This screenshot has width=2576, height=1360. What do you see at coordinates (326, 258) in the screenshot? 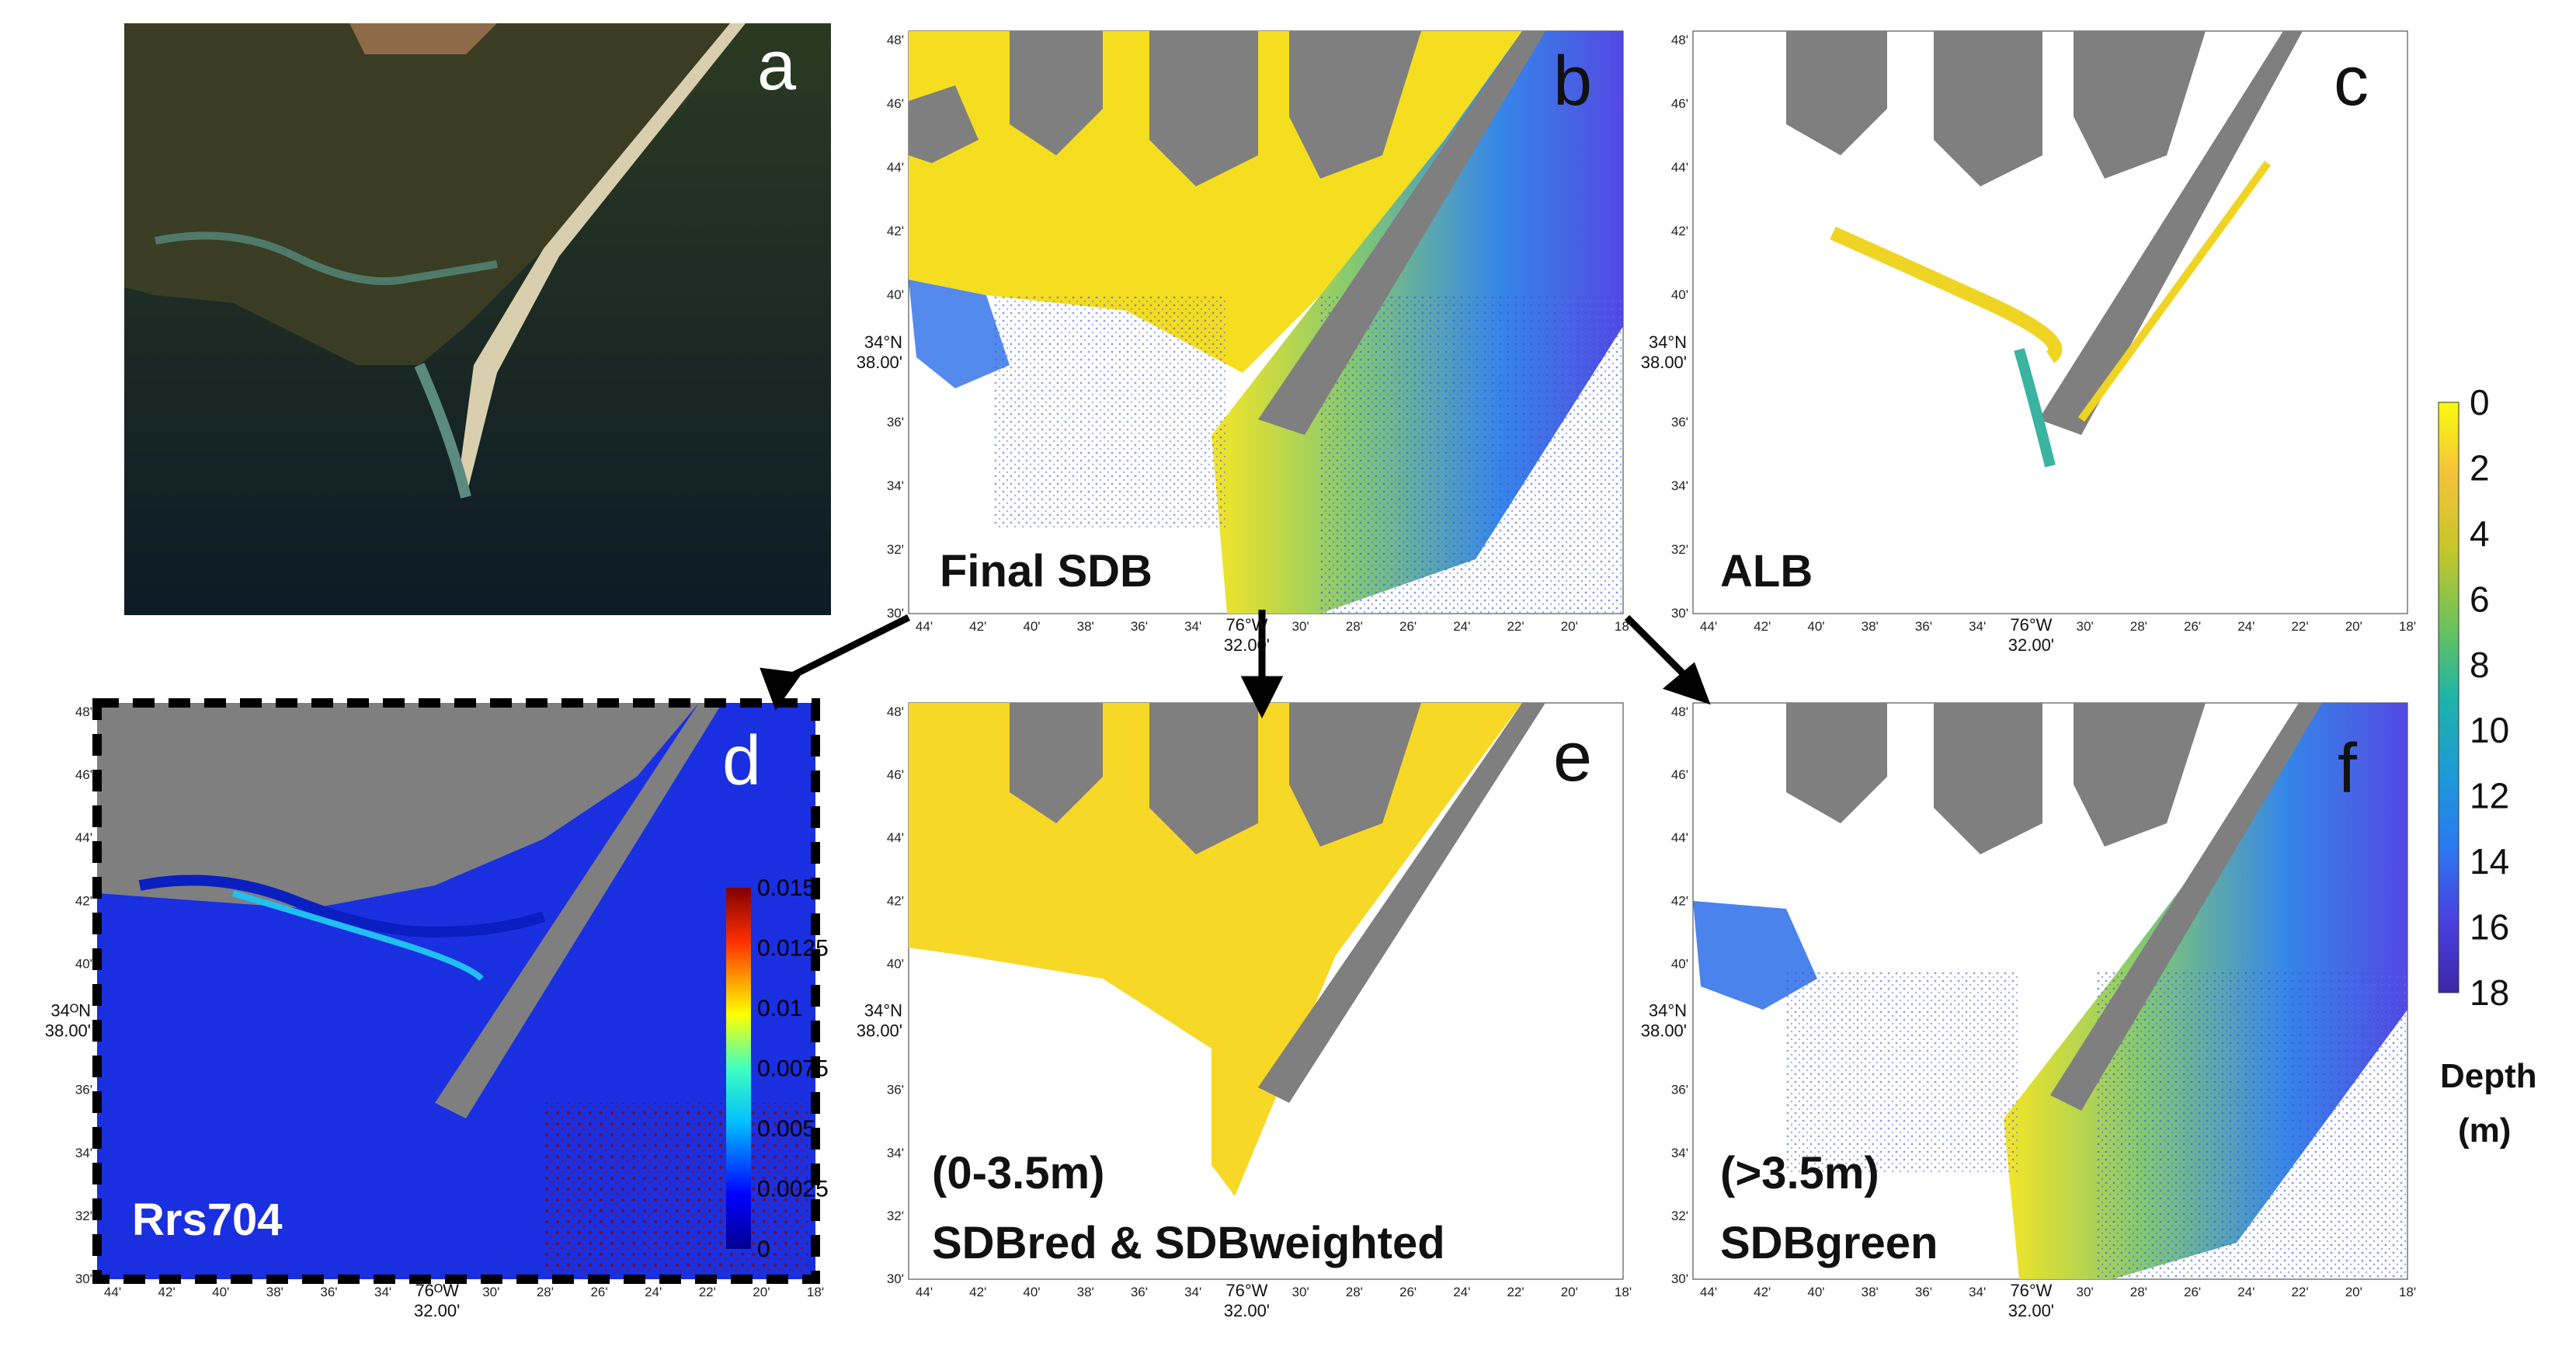
I see `channel` at bounding box center [326, 258].